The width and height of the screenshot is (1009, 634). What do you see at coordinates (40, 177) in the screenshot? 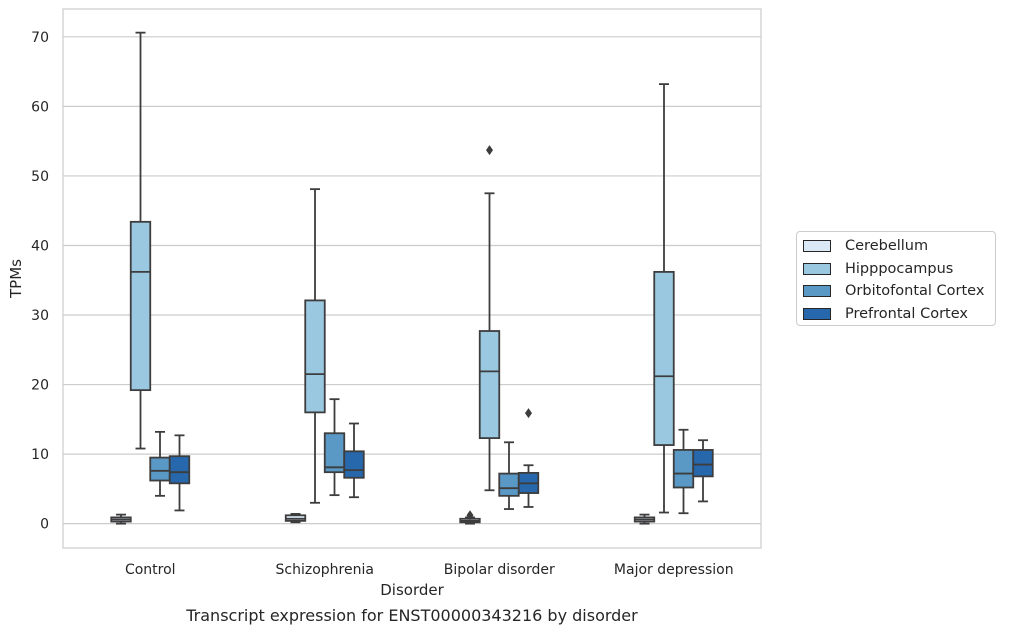
I see `y-tick-label: 50` at bounding box center [40, 177].